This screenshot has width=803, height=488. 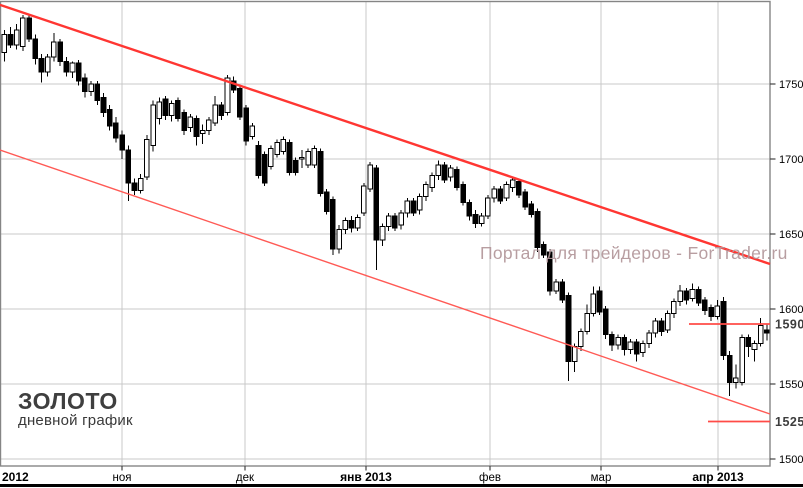 What do you see at coordinates (789, 422) in the screenshot?
I see `level-label-1525: 1525` at bounding box center [789, 422].